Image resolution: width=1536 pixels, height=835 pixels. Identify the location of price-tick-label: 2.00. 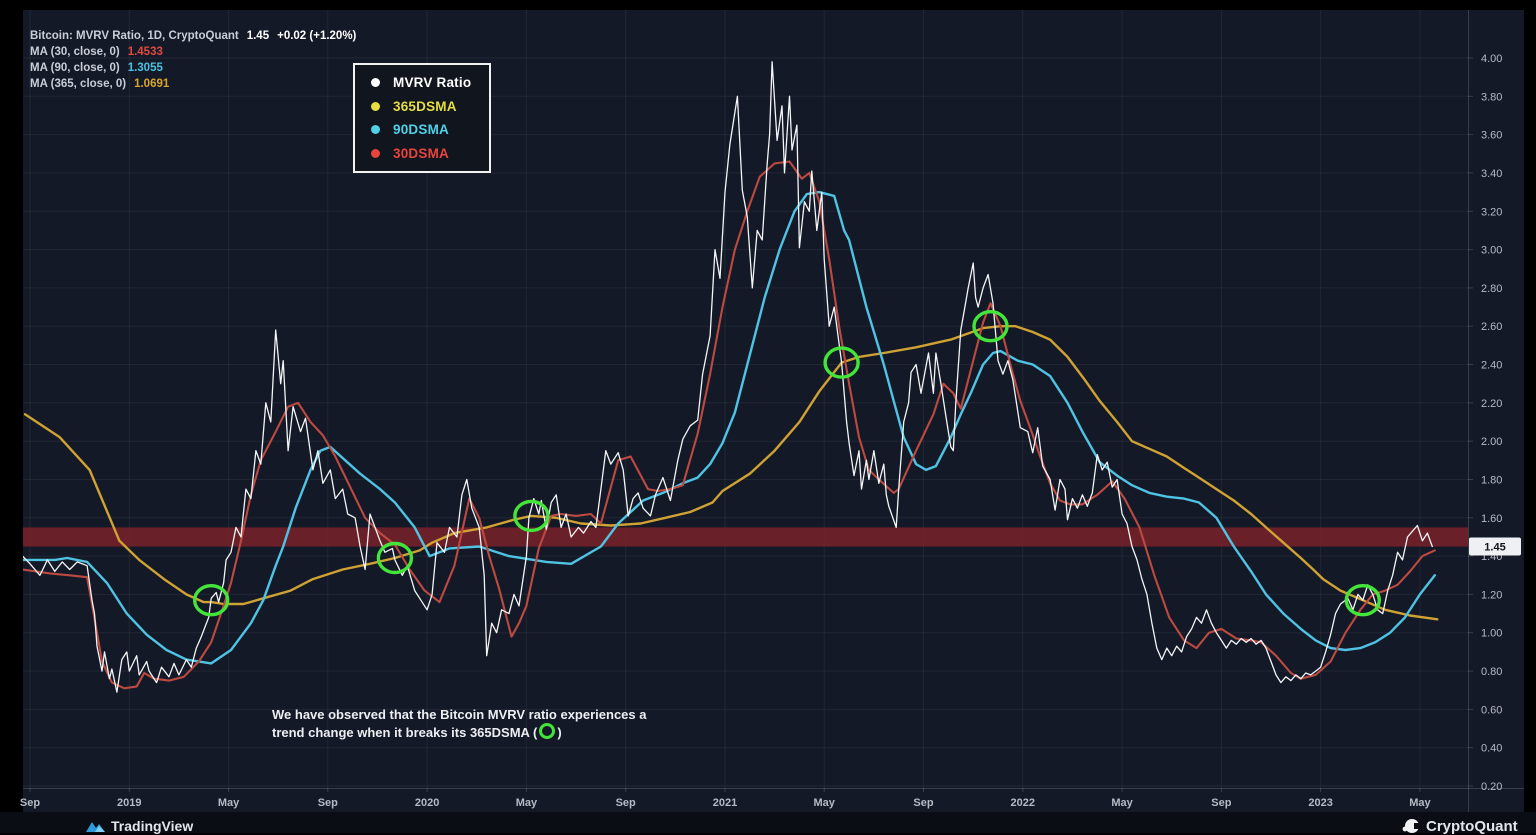
(1491, 442).